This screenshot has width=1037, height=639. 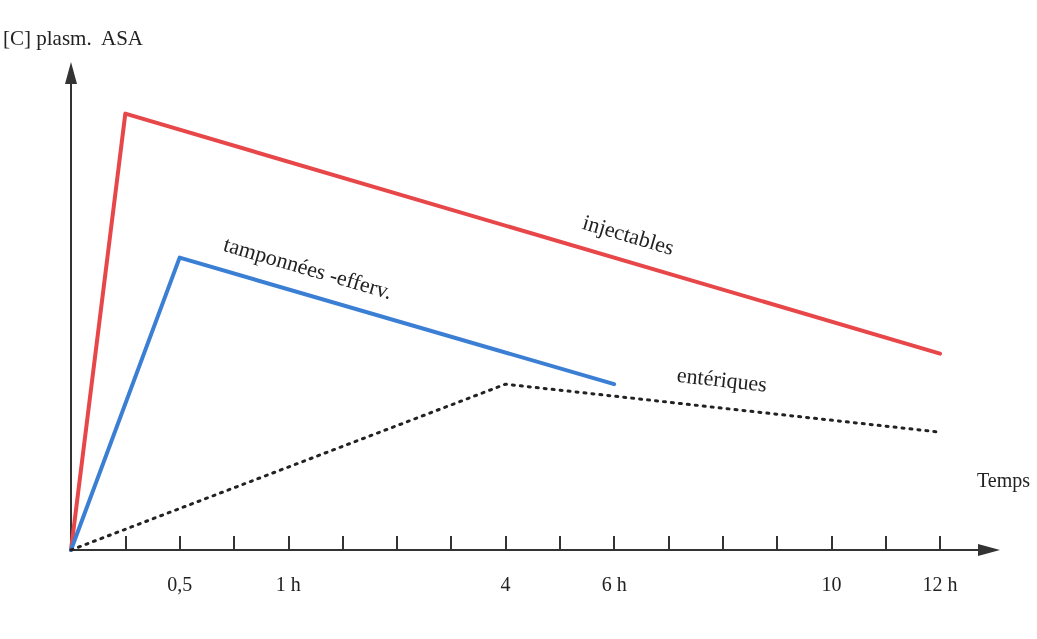 I want to click on x-tick-label: 4, so click(x=505, y=584).